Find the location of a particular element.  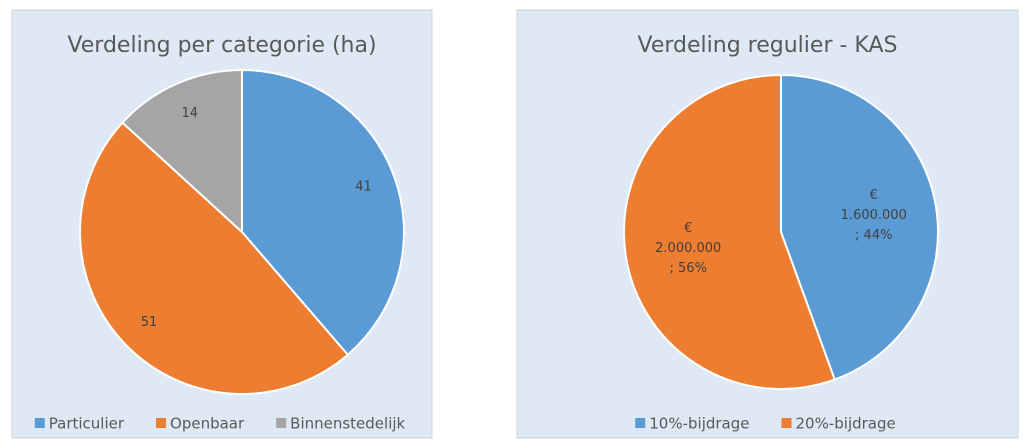

legend-label: Openbaar is located at coordinates (207, 424).